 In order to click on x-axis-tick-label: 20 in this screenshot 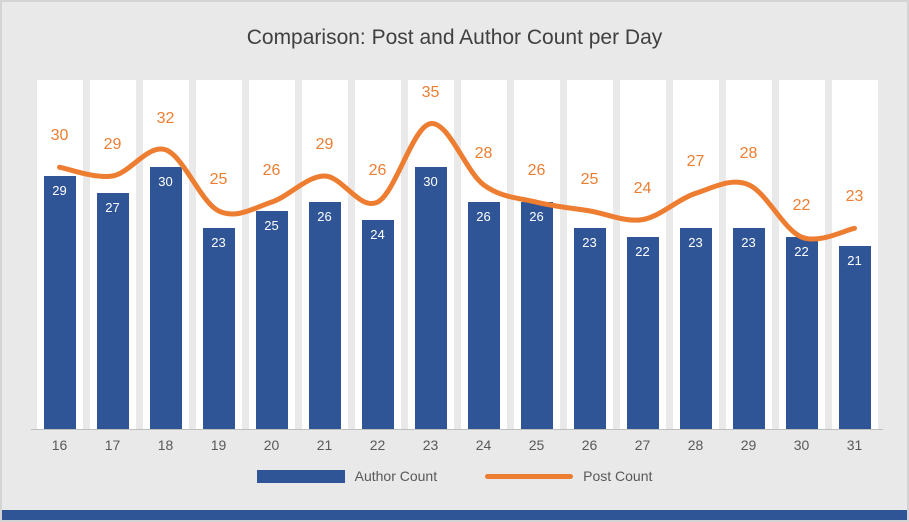, I will do `click(271, 445)`.